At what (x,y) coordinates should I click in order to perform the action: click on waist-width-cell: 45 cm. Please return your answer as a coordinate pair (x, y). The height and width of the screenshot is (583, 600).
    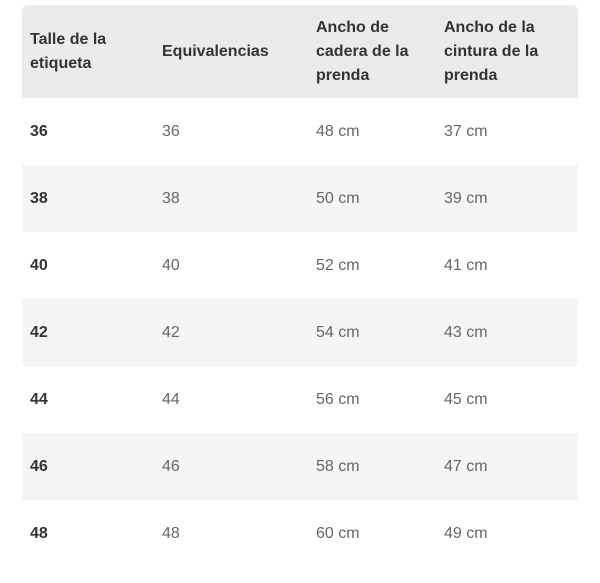
    Looking at the image, I should click on (466, 399).